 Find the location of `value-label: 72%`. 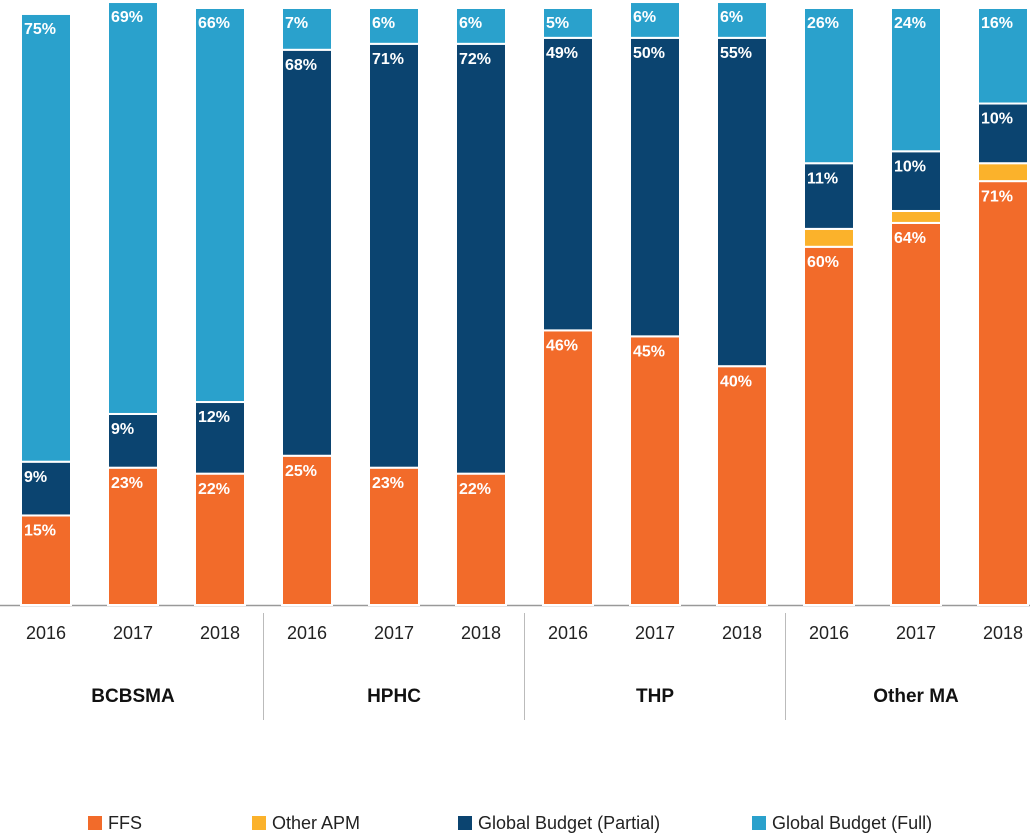

value-label: 72% is located at coordinates (475, 59).